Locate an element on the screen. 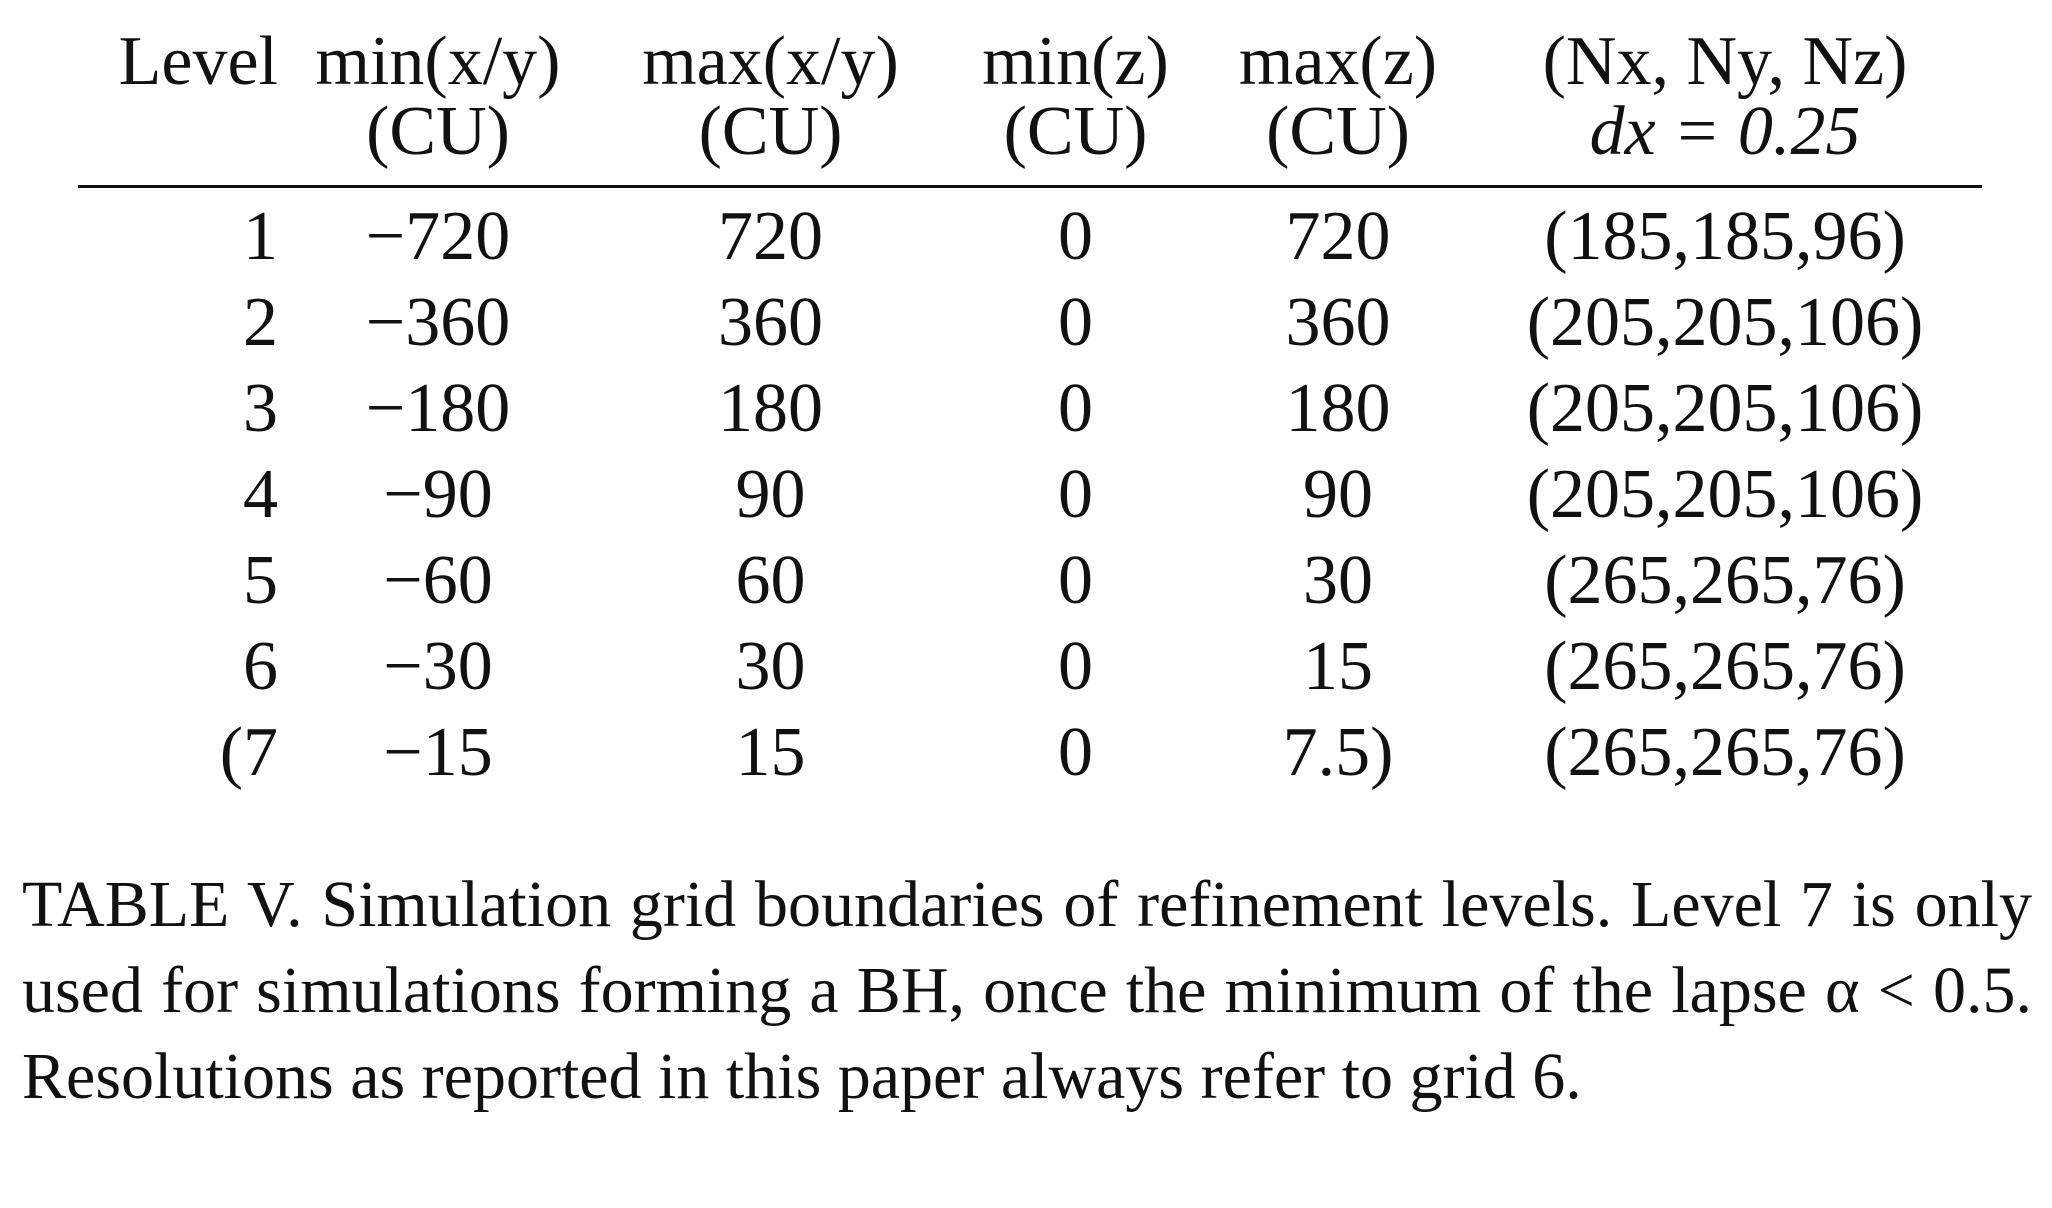 Image resolution: width=2052 pixels, height=1208 pixels. cell-level: 3 is located at coordinates (260, 408).